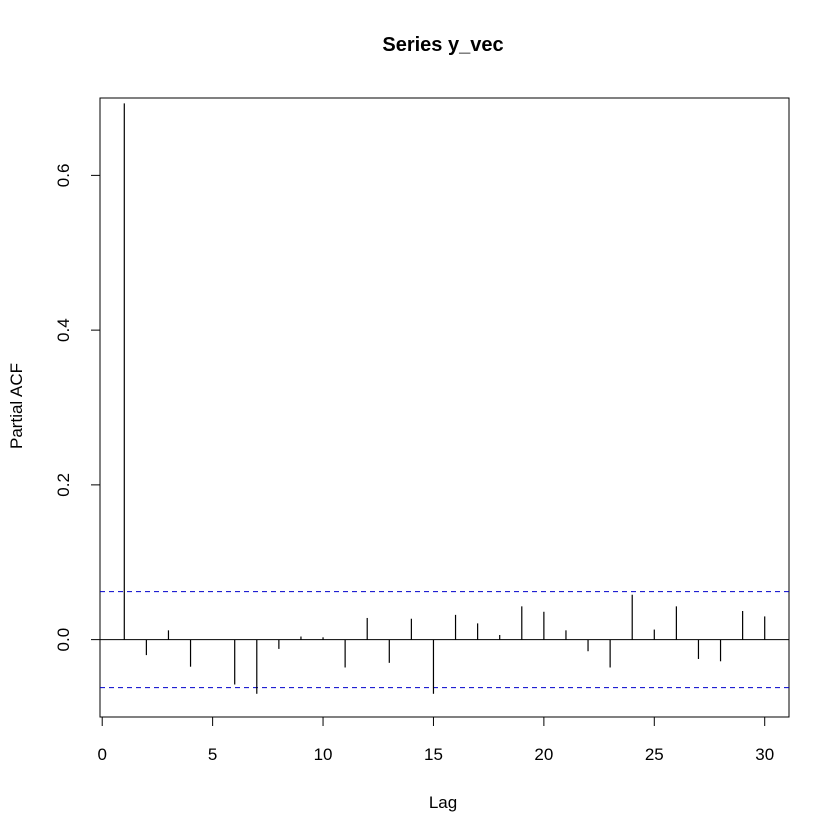 The image size is (840, 840). I want to click on chart-title: Series y_vec, so click(442, 45).